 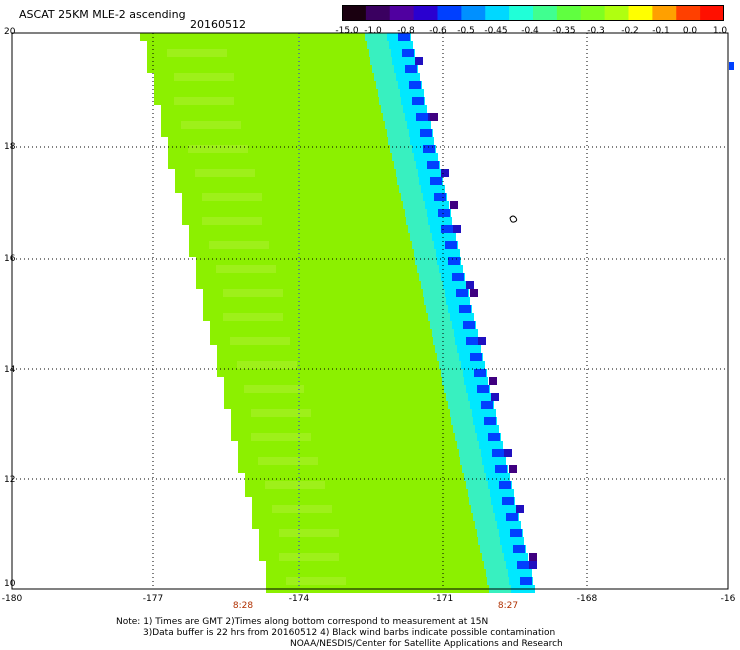 I want to click on x-label-171: -171, so click(x=443, y=599).